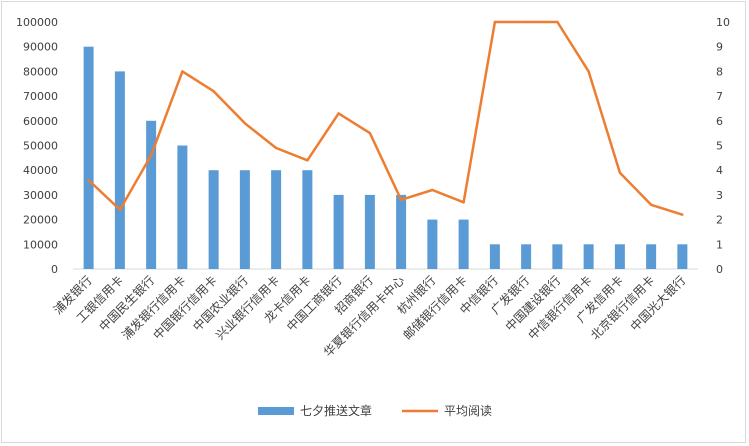 The width and height of the screenshot is (749, 446). Describe the element at coordinates (40, 195) in the screenshot. I see `left-tick-label: 30000` at that location.